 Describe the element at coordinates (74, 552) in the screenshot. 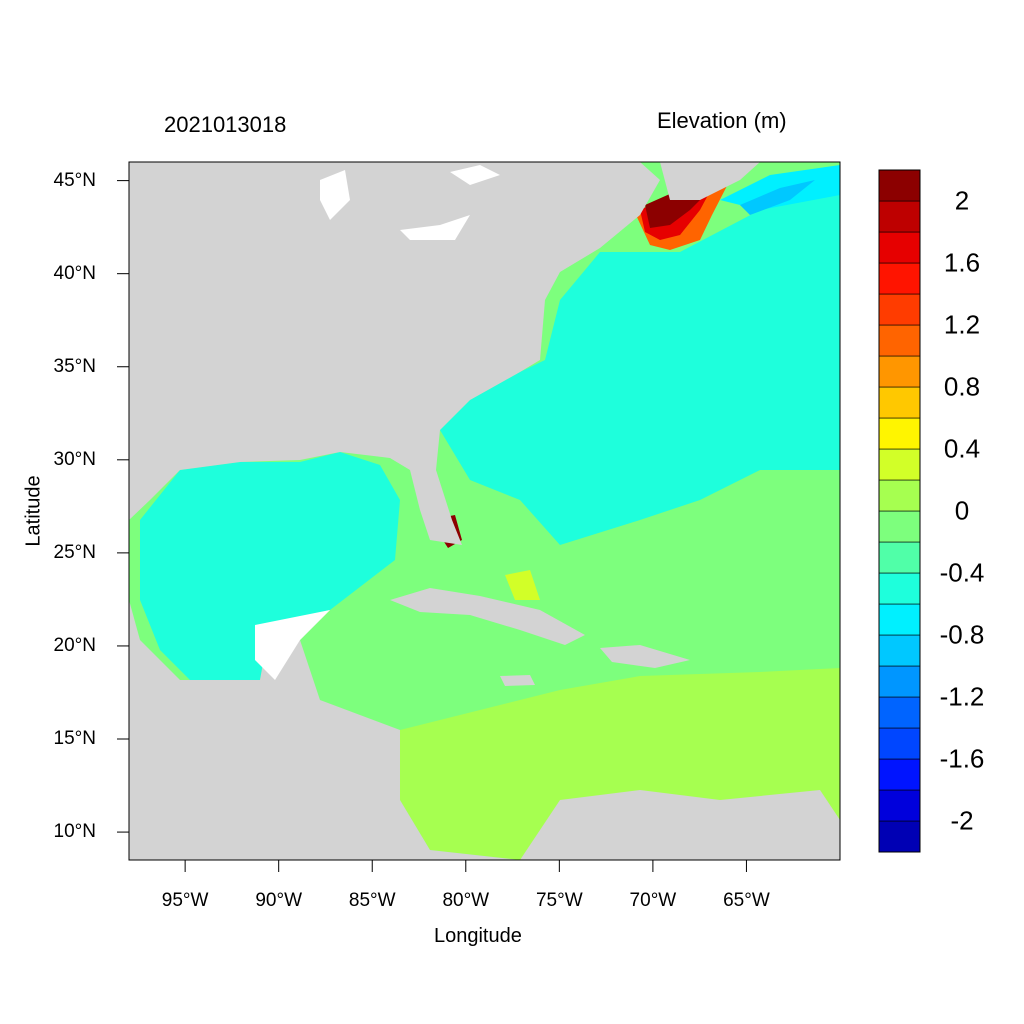

I see `y-tick-label: 25°N` at that location.